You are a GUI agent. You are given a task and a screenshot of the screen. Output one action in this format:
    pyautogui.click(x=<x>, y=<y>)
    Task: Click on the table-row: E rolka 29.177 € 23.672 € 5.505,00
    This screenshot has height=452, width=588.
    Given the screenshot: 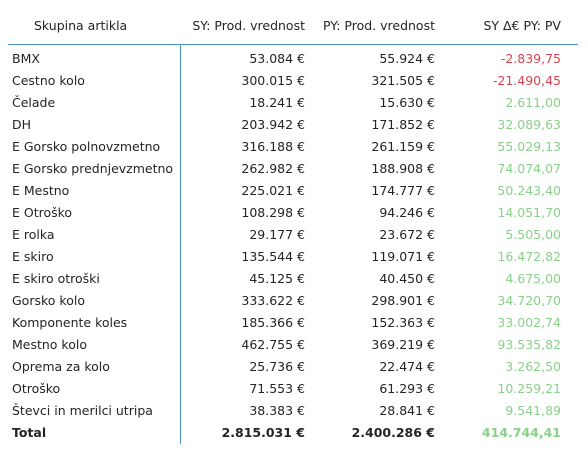 What is the action you would take?
    pyautogui.click(x=294, y=235)
    